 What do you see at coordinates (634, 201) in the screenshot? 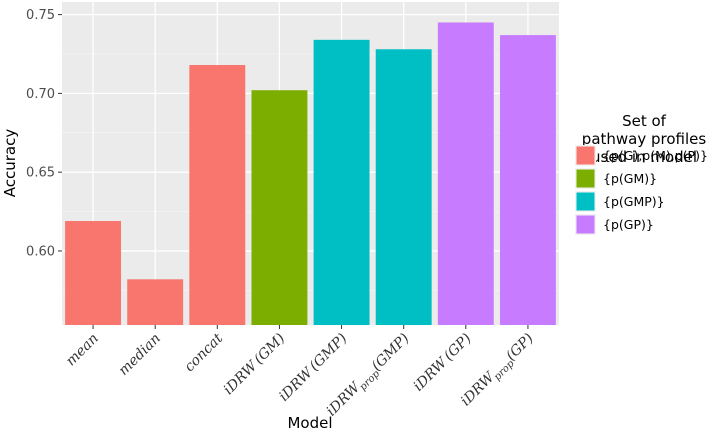
I see `legend-label: {p(GMP)}` at bounding box center [634, 201].